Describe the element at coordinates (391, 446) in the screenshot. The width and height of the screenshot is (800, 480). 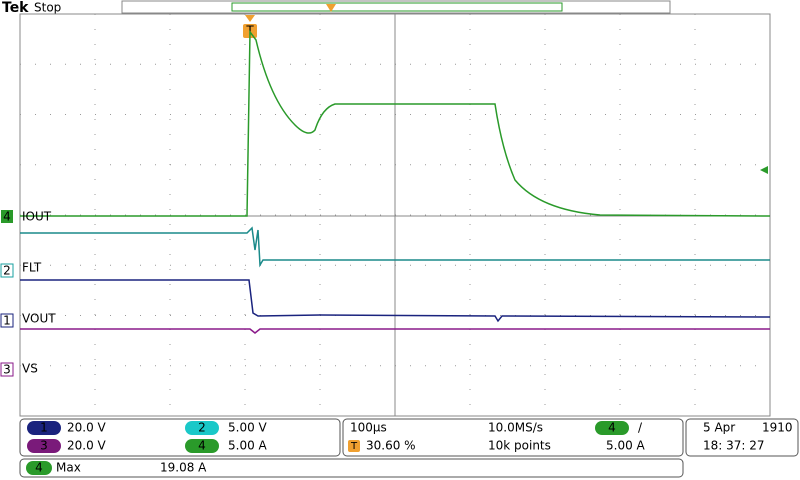
I see `trigger-position: 30.60 %` at that location.